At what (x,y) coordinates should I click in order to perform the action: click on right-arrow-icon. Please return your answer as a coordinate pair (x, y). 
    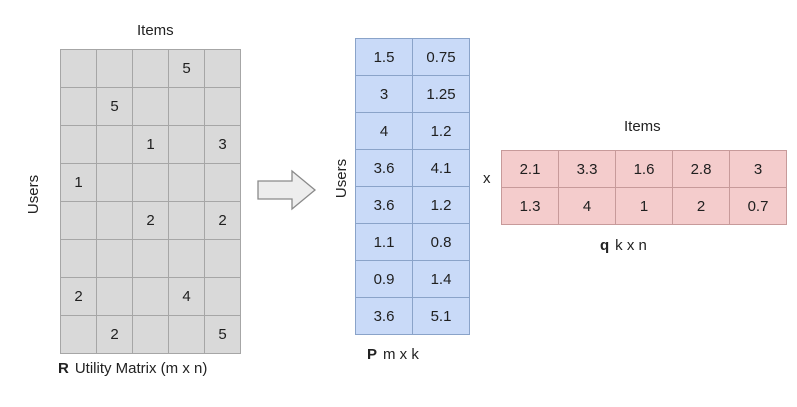
    Looking at the image, I should click on (287, 190).